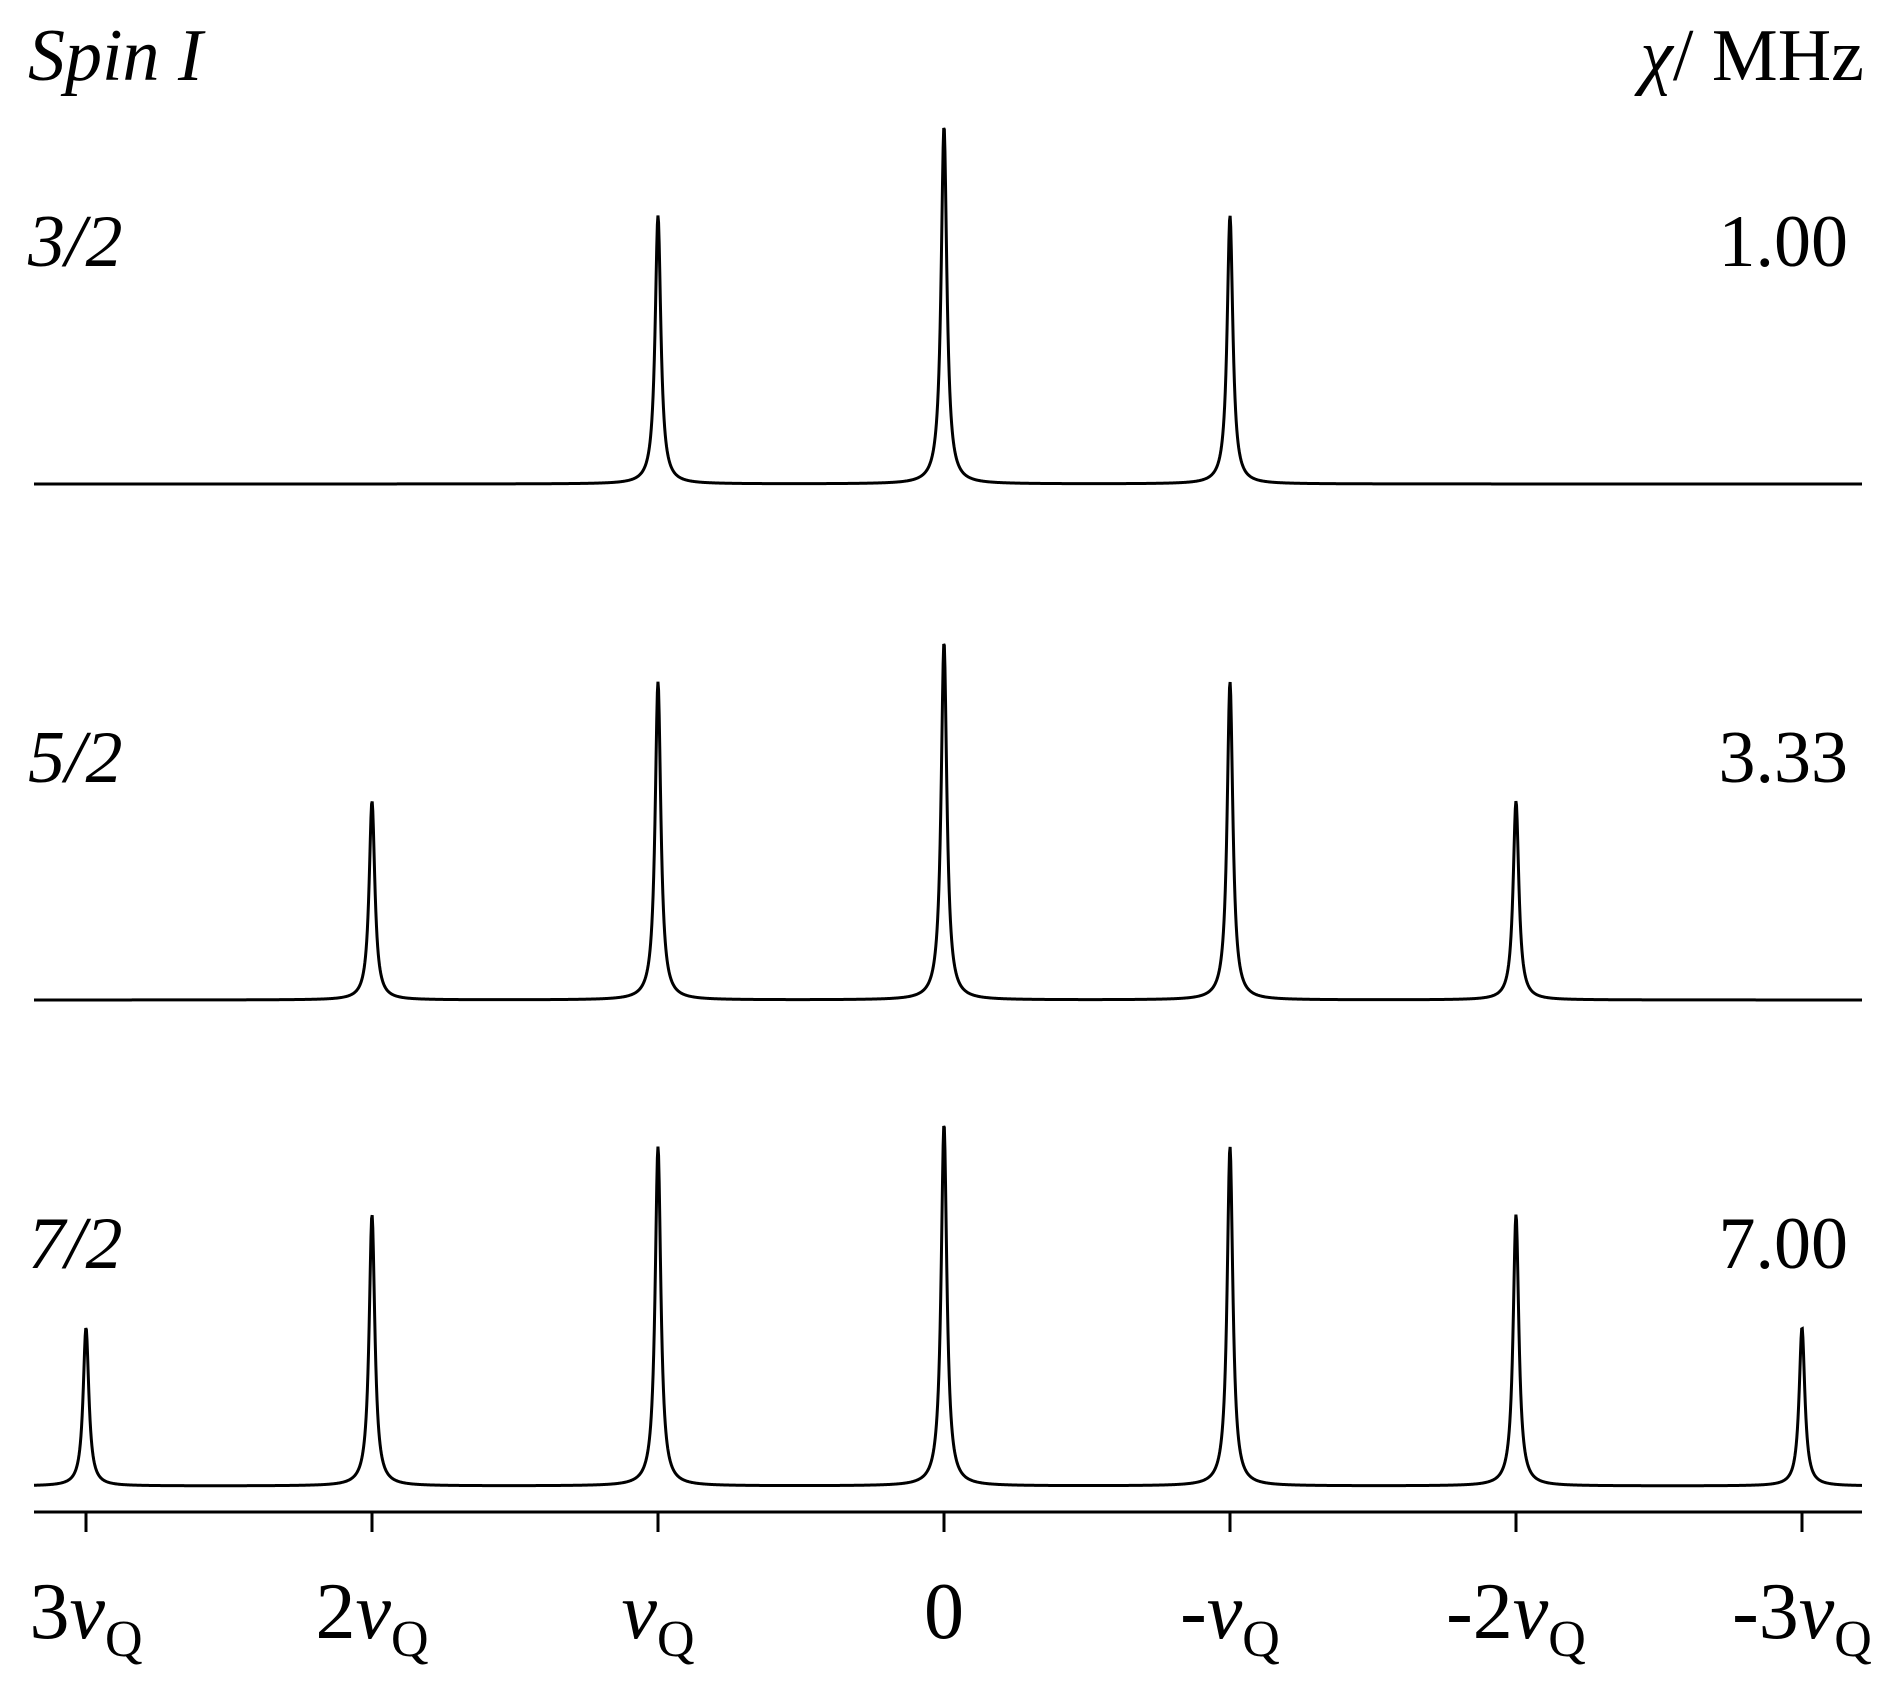 This screenshot has width=1899, height=1684. I want to click on chi-value-label: 1.00, so click(1784, 242).